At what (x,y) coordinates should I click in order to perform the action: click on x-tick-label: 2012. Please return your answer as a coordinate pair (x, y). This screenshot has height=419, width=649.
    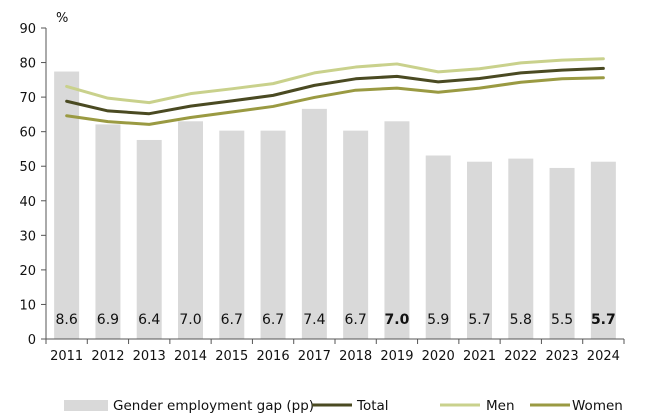
    Looking at the image, I should click on (107, 356).